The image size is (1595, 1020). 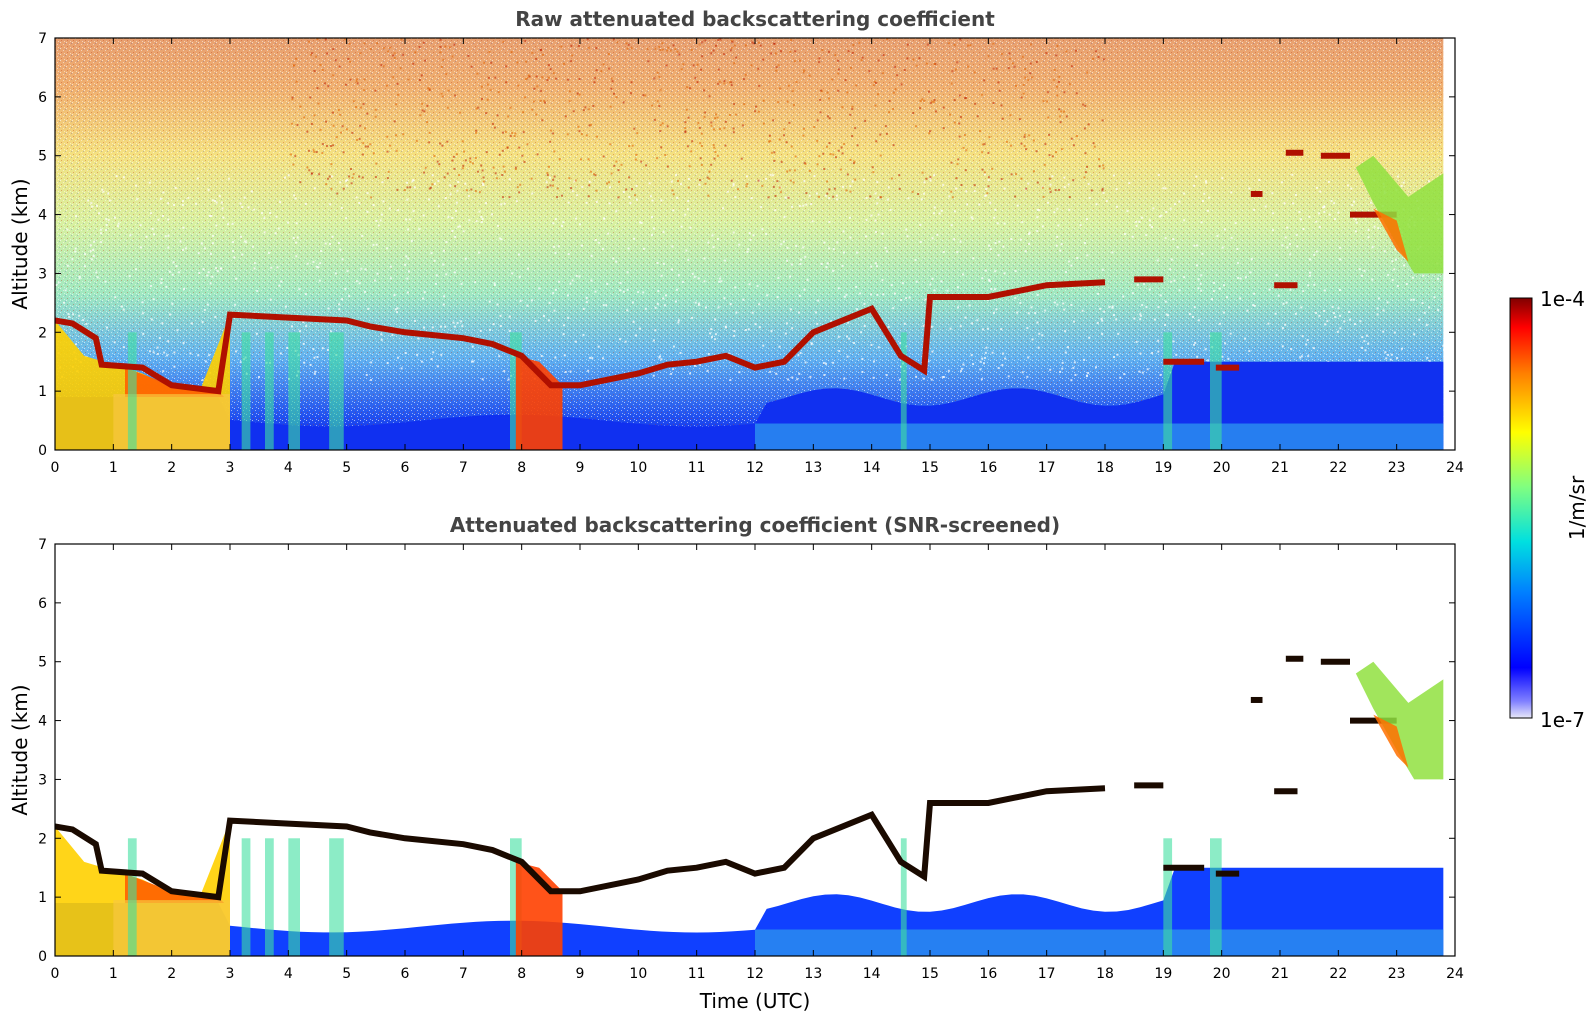 What do you see at coordinates (1562, 299) in the screenshot?
I see `colorbar-max-label: 1e-4` at bounding box center [1562, 299].